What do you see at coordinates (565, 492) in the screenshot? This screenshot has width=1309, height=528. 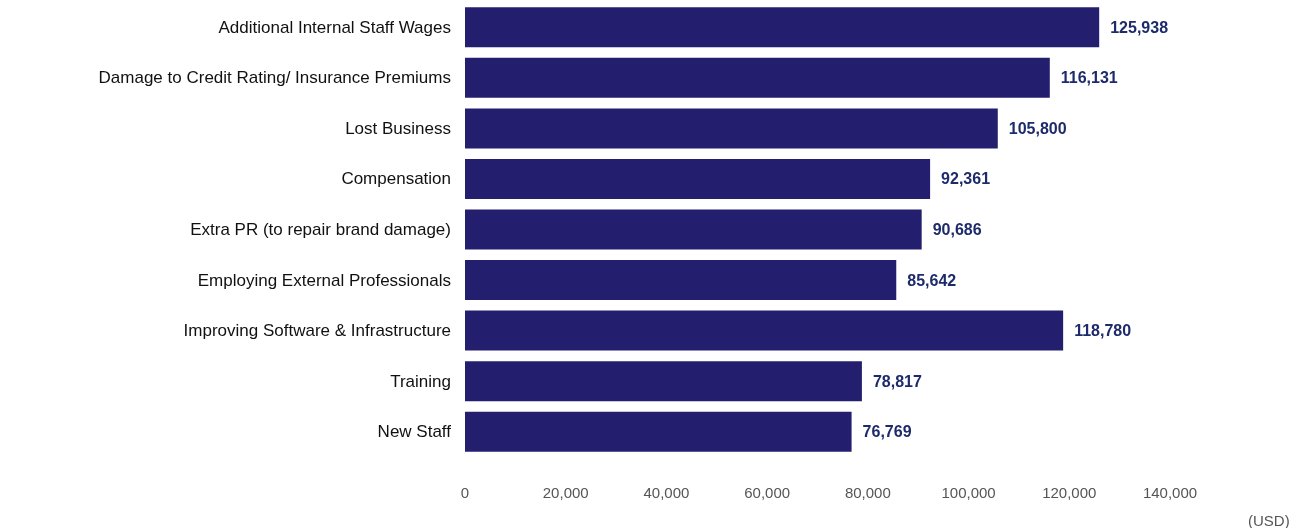 I see `x-tick-label: 20,000` at bounding box center [565, 492].